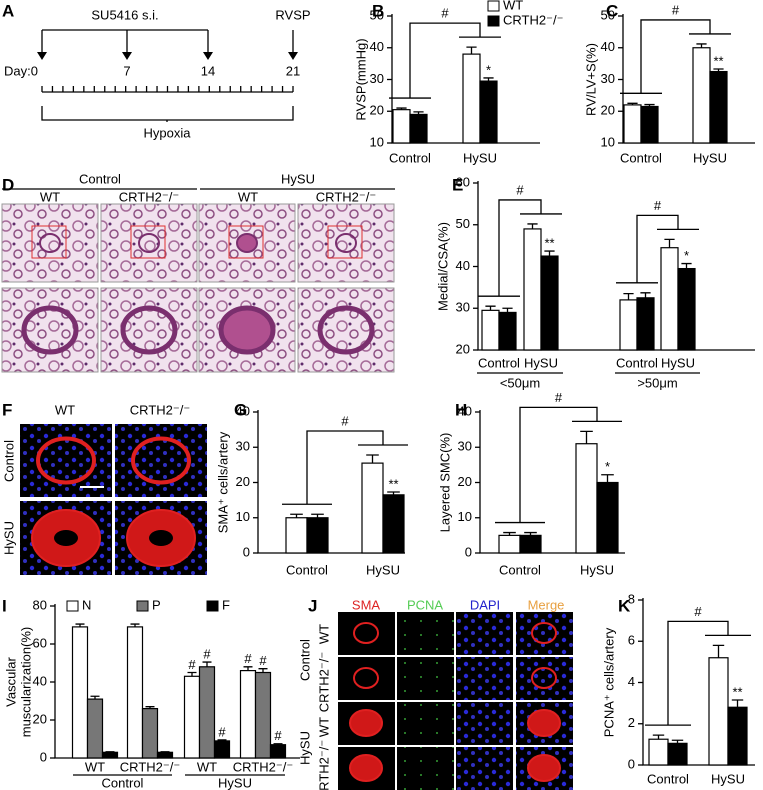  I want to click on y-tick-label: 4, so click(631, 681).